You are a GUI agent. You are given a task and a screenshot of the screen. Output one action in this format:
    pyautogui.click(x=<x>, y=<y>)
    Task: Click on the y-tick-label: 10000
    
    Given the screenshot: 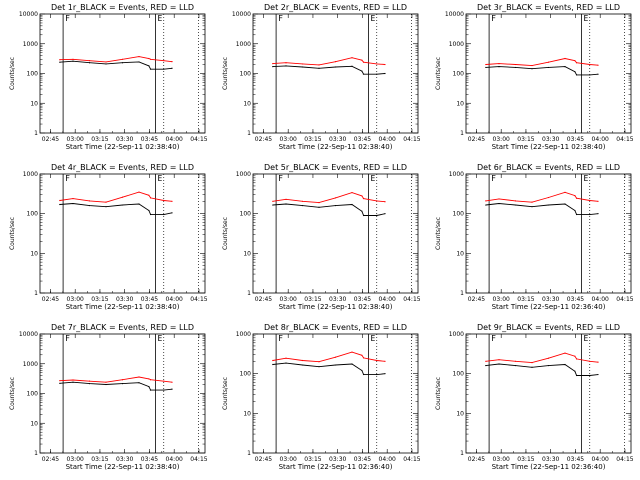 What is the action you would take?
    pyautogui.click(x=241, y=14)
    